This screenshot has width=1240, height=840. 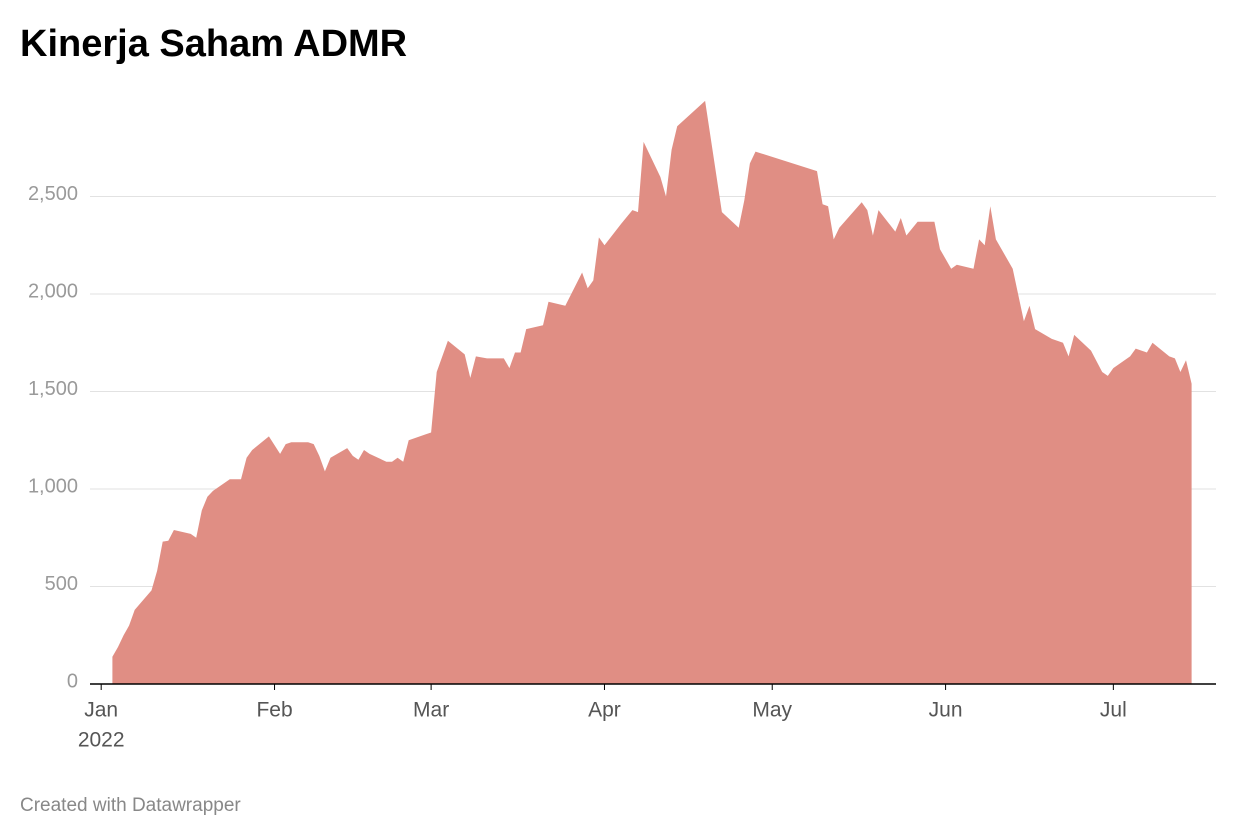 What do you see at coordinates (53, 291) in the screenshot?
I see `y-tick-label: 2,000` at bounding box center [53, 291].